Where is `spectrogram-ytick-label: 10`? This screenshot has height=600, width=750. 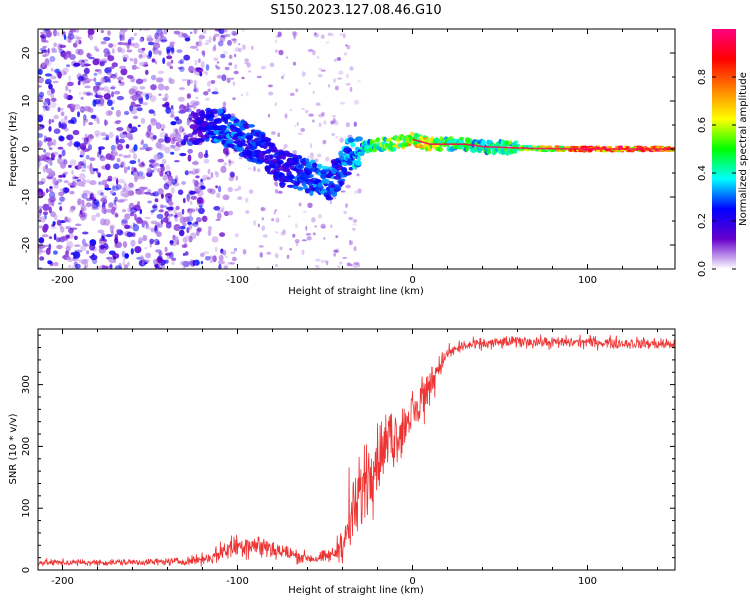 spectrogram-ytick-label: 10 is located at coordinates (26, 101).